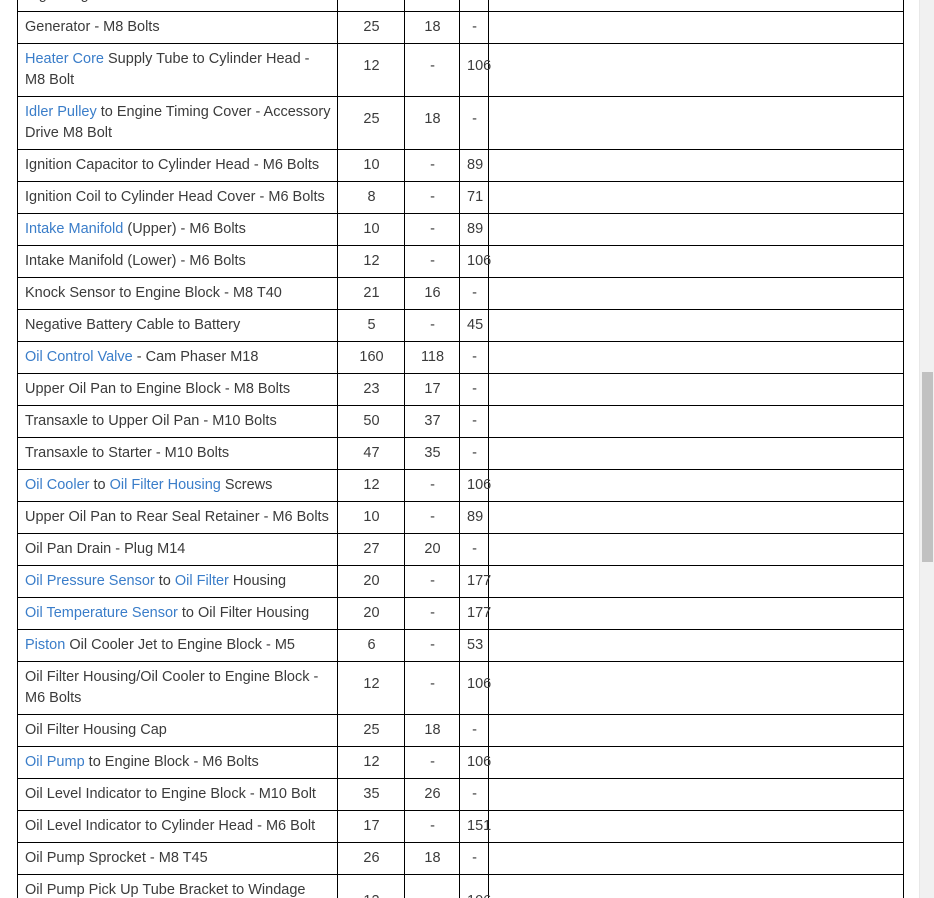 This screenshot has height=898, width=934. I want to click on torque-nm-cell: 25, so click(371, 731).